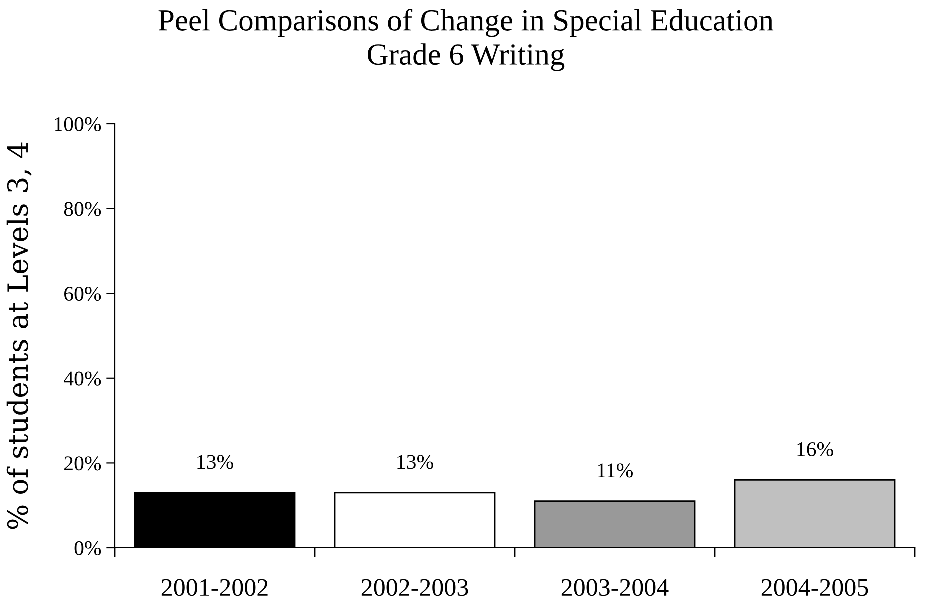 This screenshot has width=932, height=609. I want to click on y-tick-label: 80%, so click(83, 209).